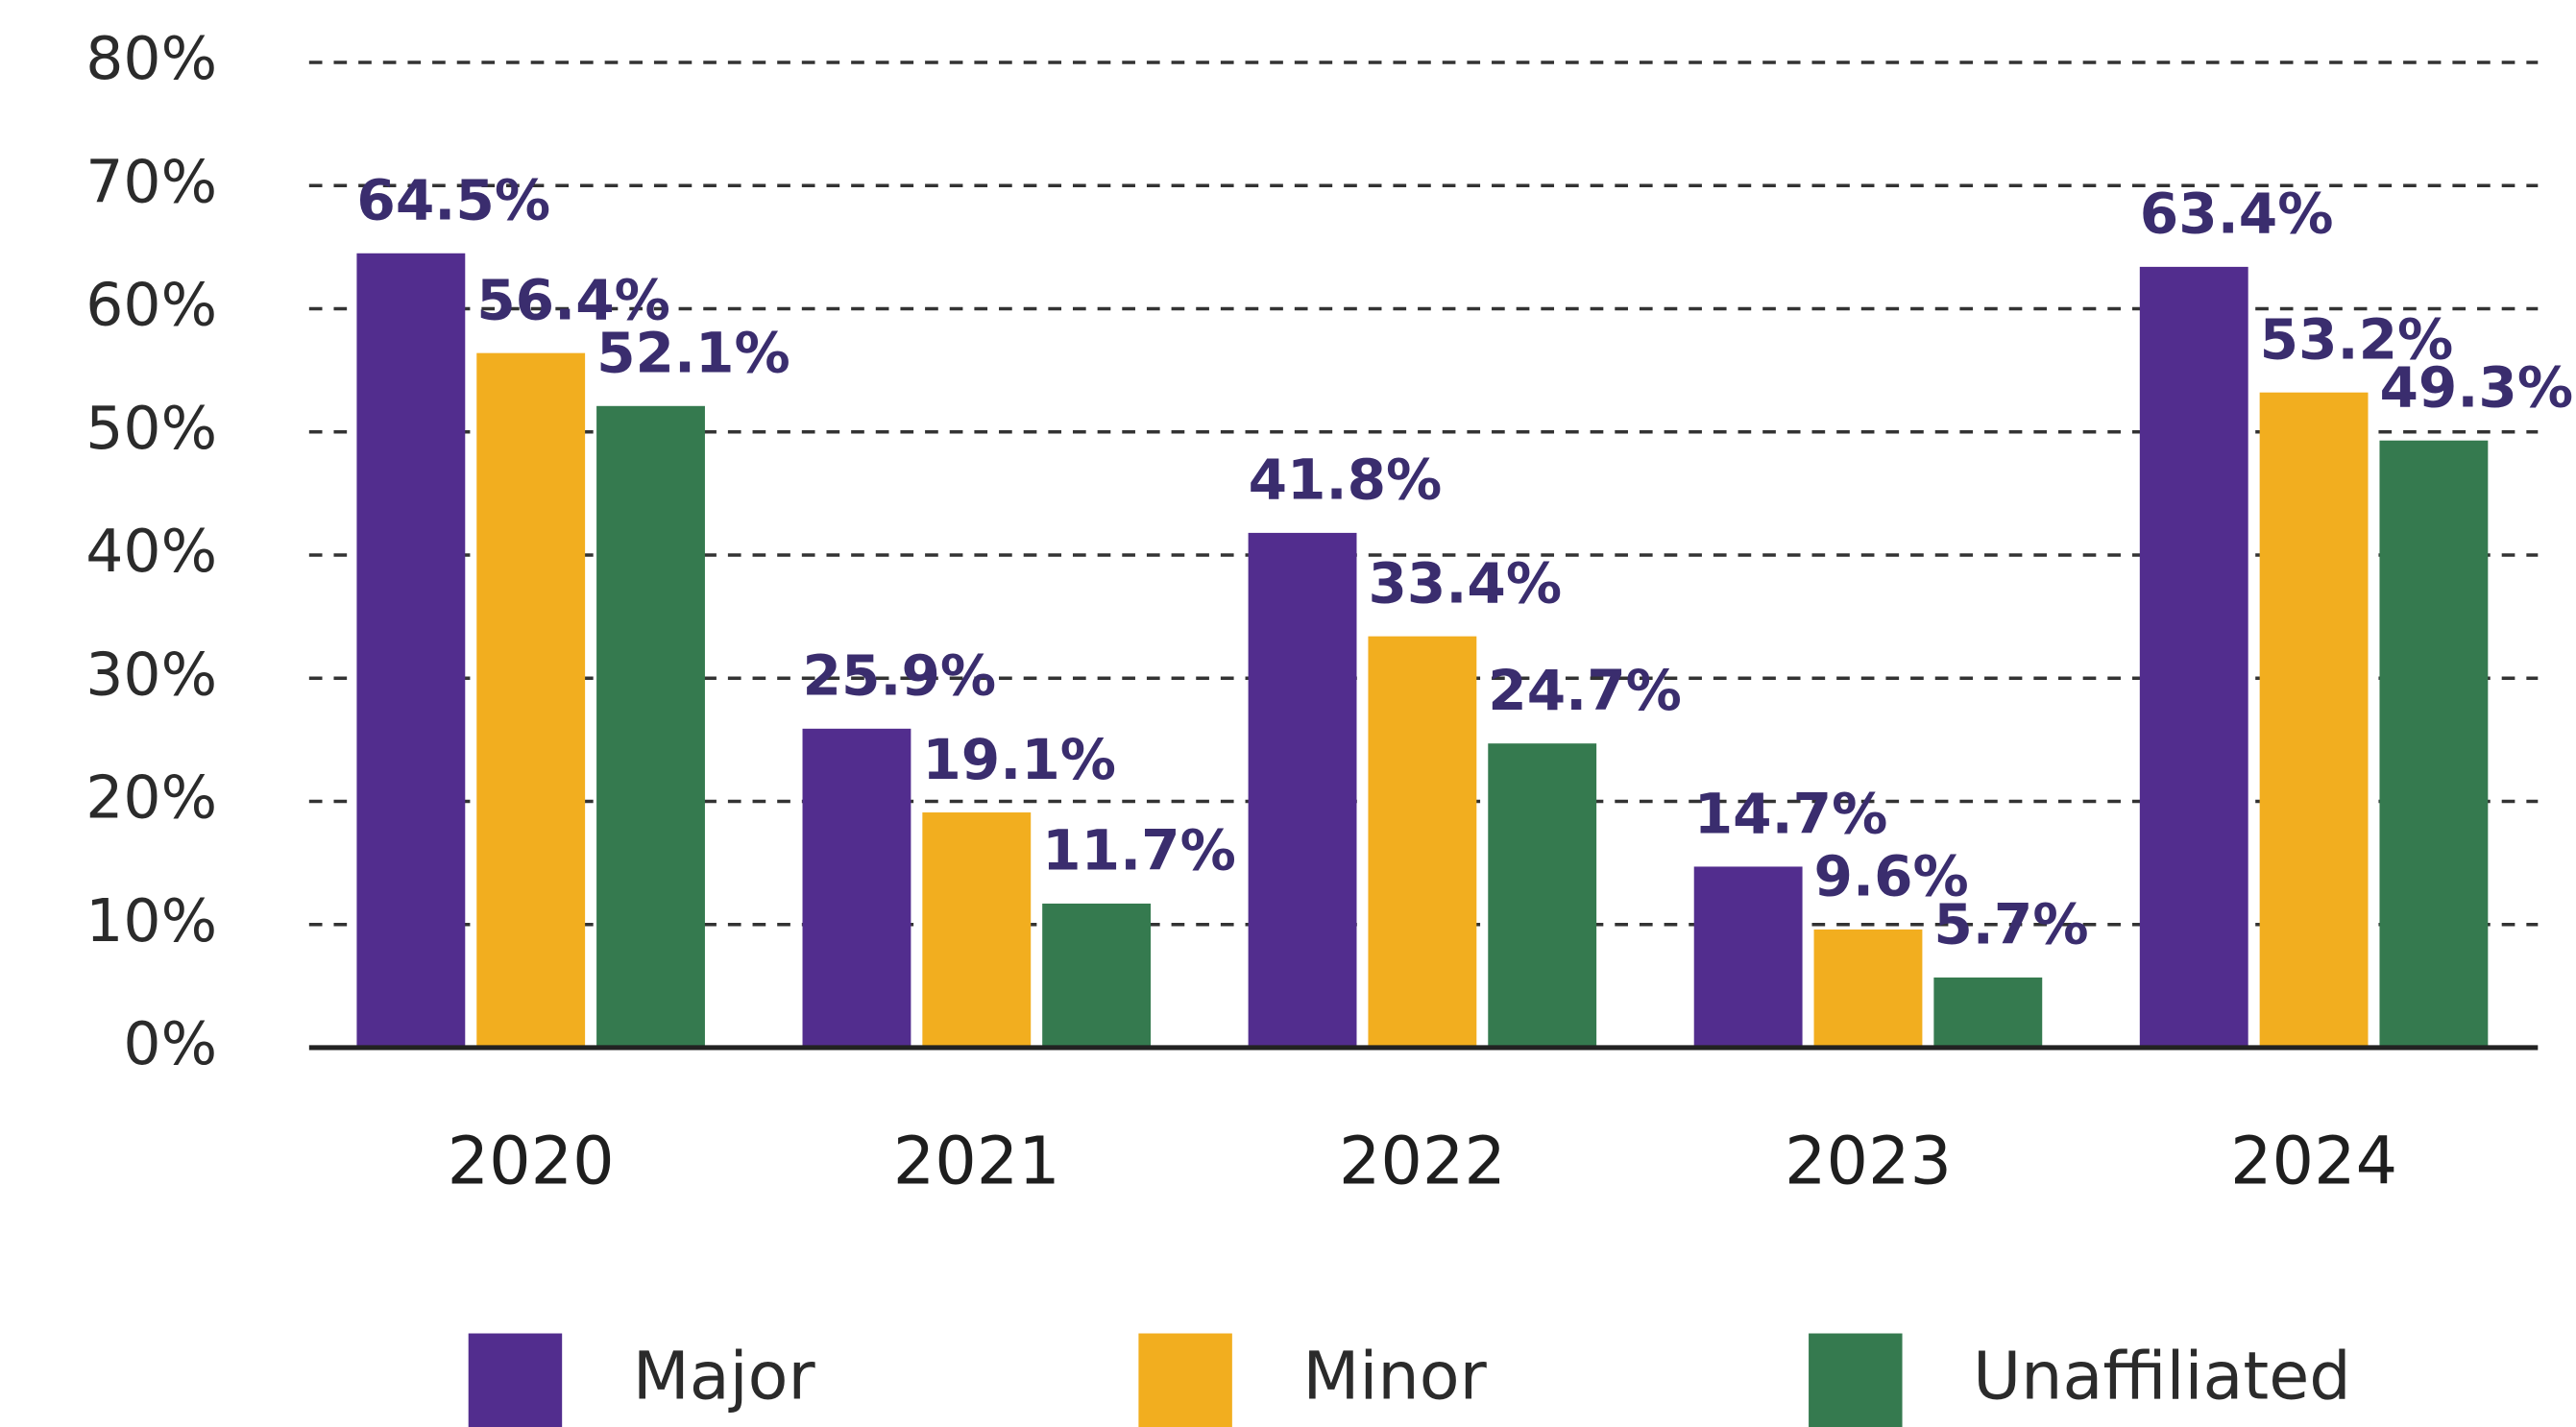 The width and height of the screenshot is (2576, 1427). Describe the element at coordinates (1346, 480) in the screenshot. I see `value-label: 41.8%` at that location.